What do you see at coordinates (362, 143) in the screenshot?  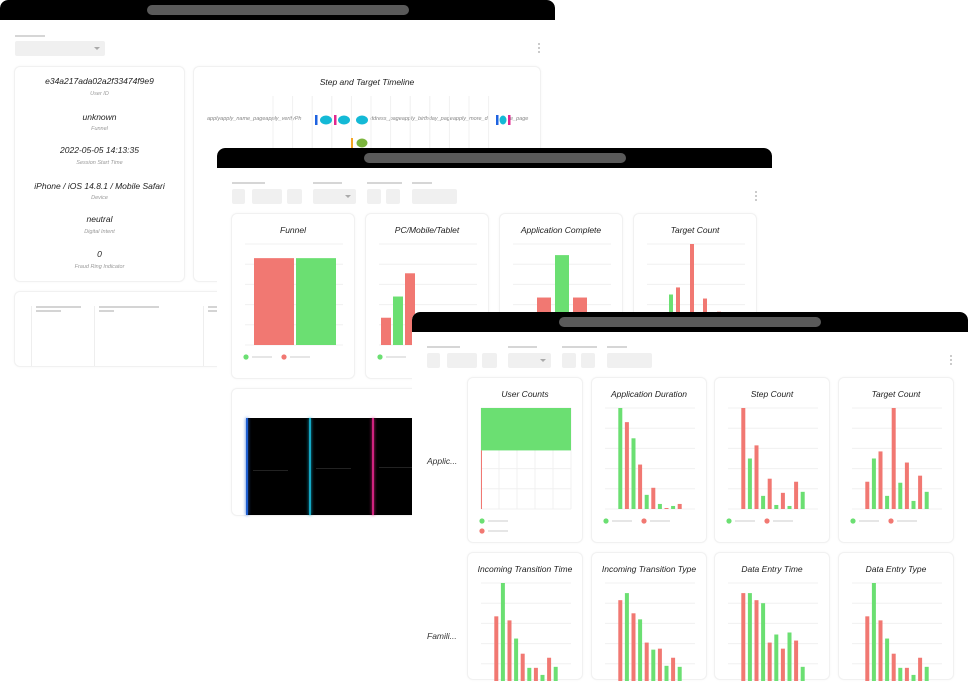 I see `timeline-marker-olive` at bounding box center [362, 143].